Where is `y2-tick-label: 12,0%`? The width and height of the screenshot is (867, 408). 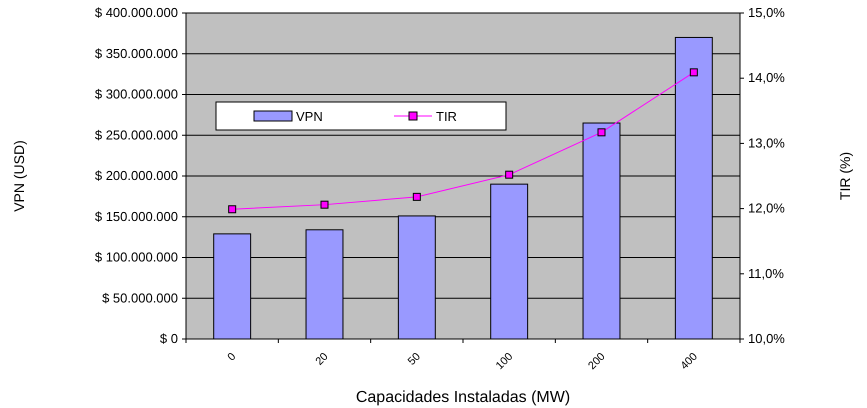 y2-tick-label: 12,0% is located at coordinates (767, 208).